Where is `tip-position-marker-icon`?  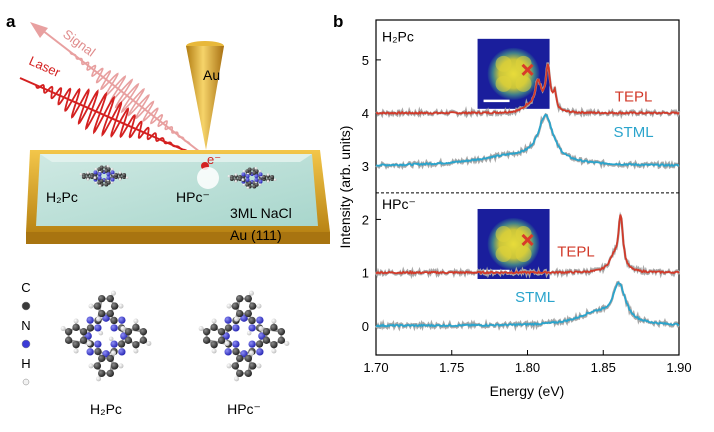 tip-position-marker-icon is located at coordinates (527, 69).